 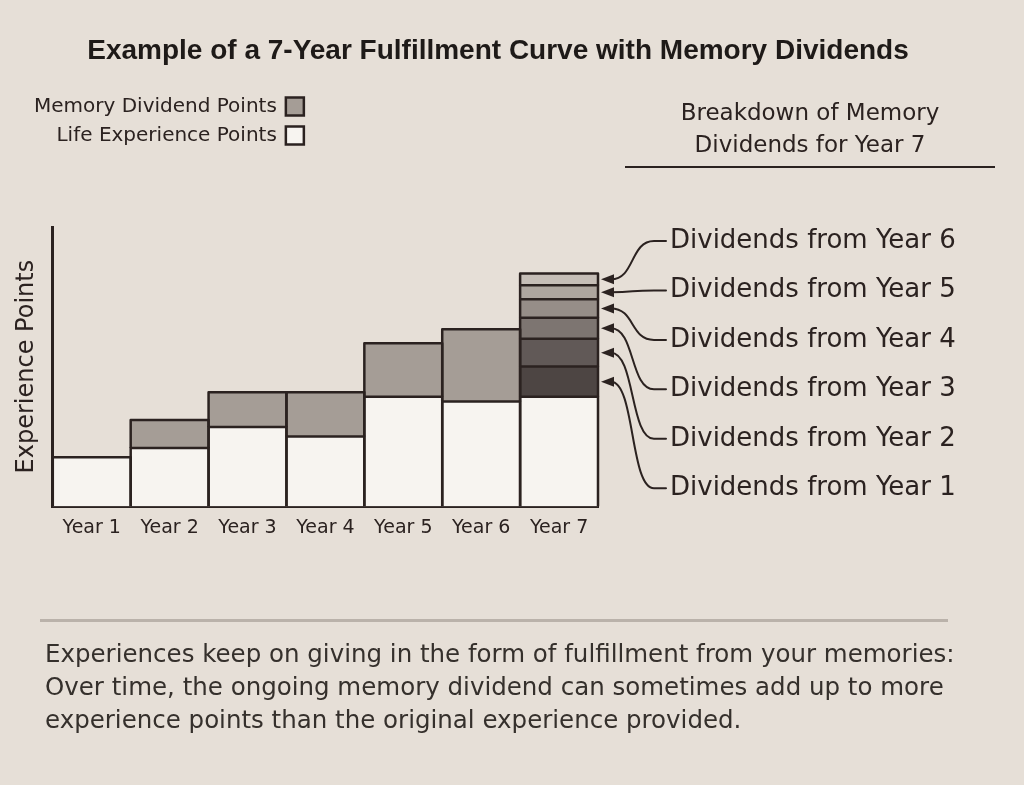 I want to click on x-tick-label: Year 6, so click(x=480, y=525).